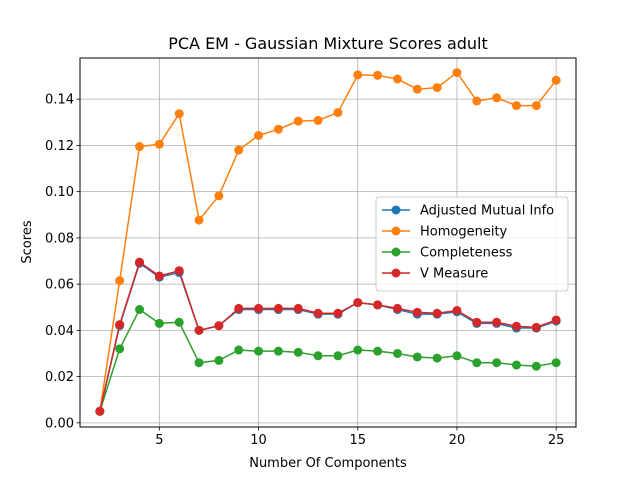 Image resolution: width=640 pixels, height=484 pixels. What do you see at coordinates (466, 253) in the screenshot?
I see `legend-label: Completeness` at bounding box center [466, 253].